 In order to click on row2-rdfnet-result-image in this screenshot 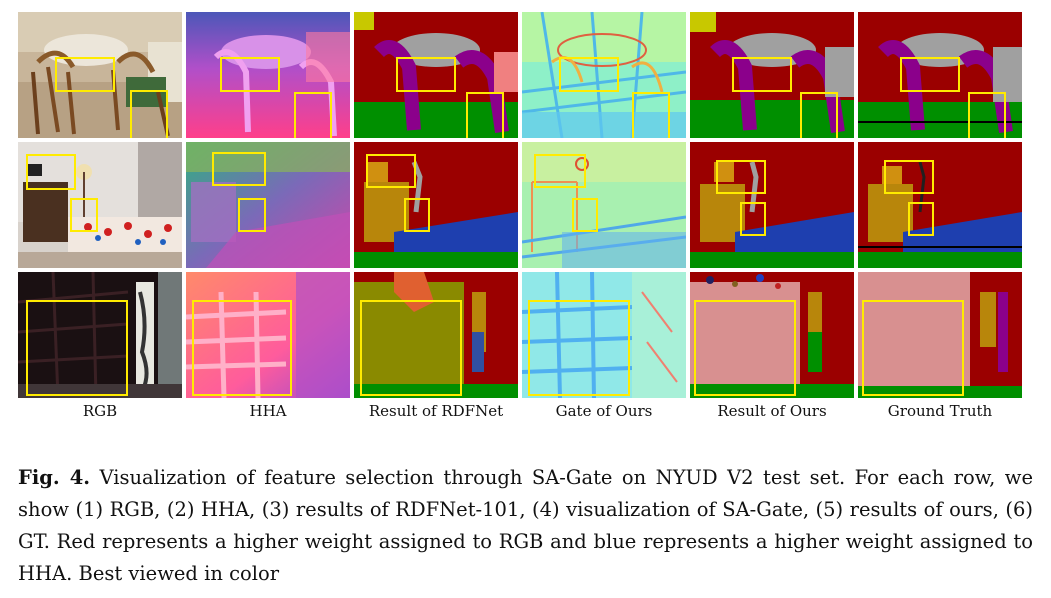, I will do `click(436, 205)`.